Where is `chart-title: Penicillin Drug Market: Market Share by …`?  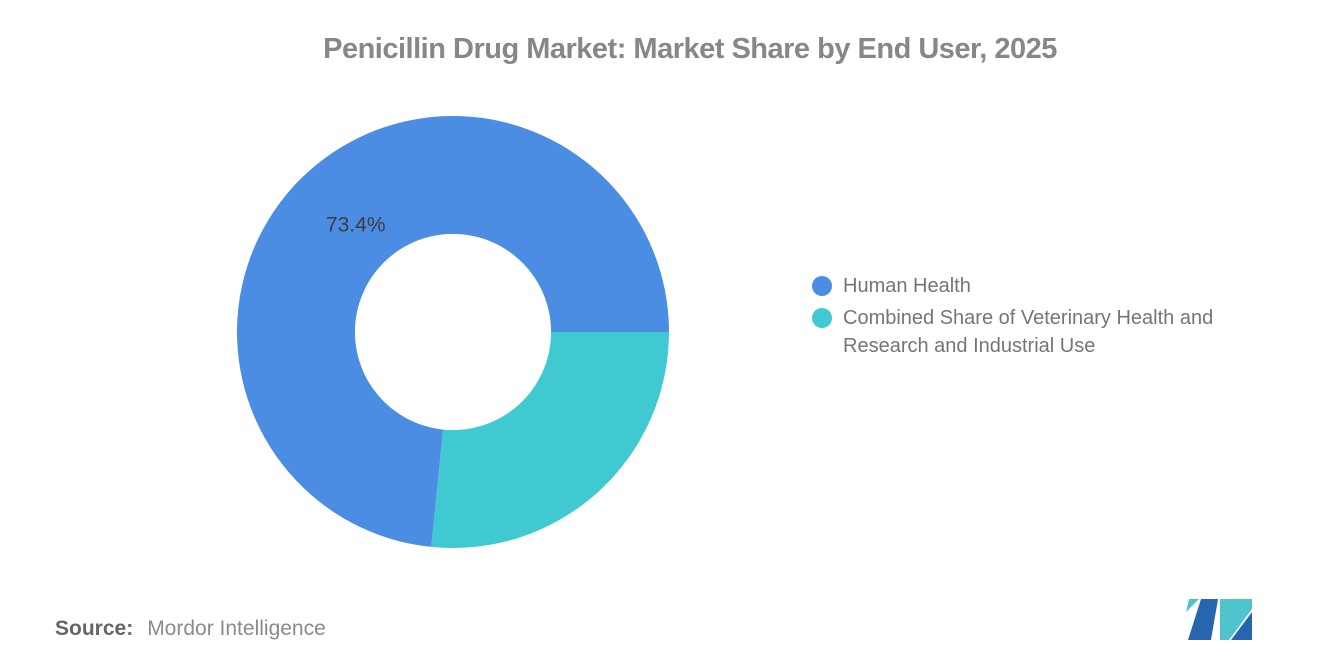
chart-title: Penicillin Drug Market: Market Share by … is located at coordinates (690, 49).